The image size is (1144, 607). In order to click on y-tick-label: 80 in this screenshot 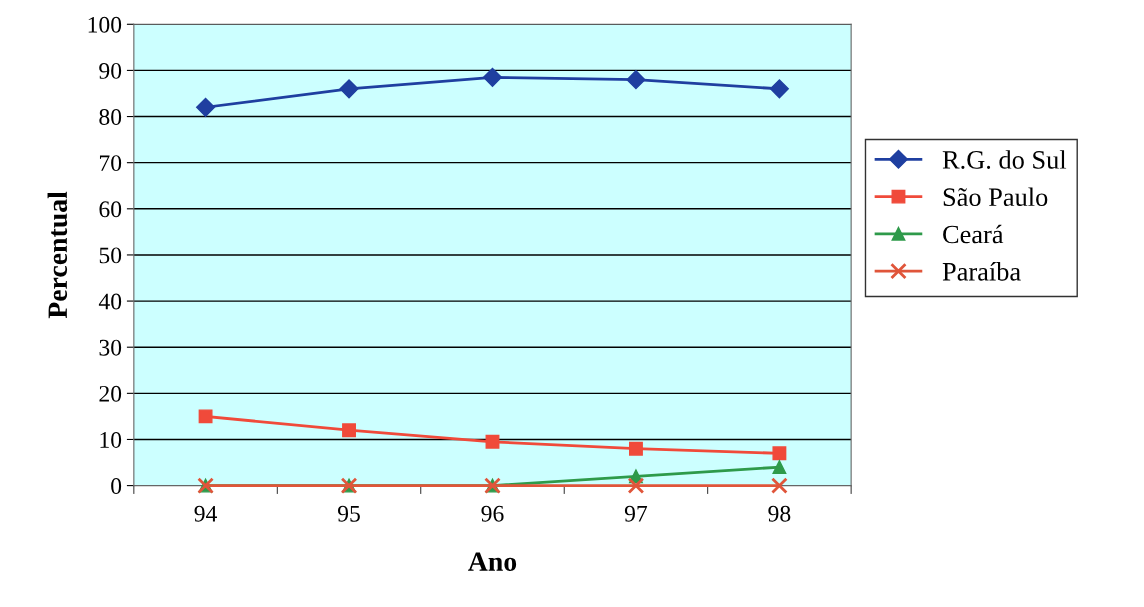, I will do `click(110, 117)`.